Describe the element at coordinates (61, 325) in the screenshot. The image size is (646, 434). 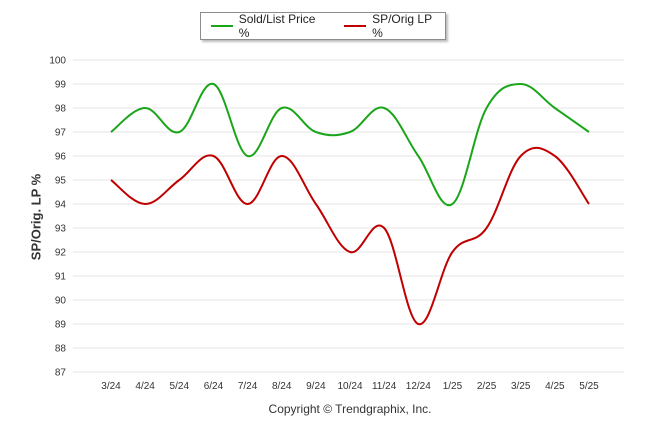
I see `y-tick-label-89: 89` at that location.